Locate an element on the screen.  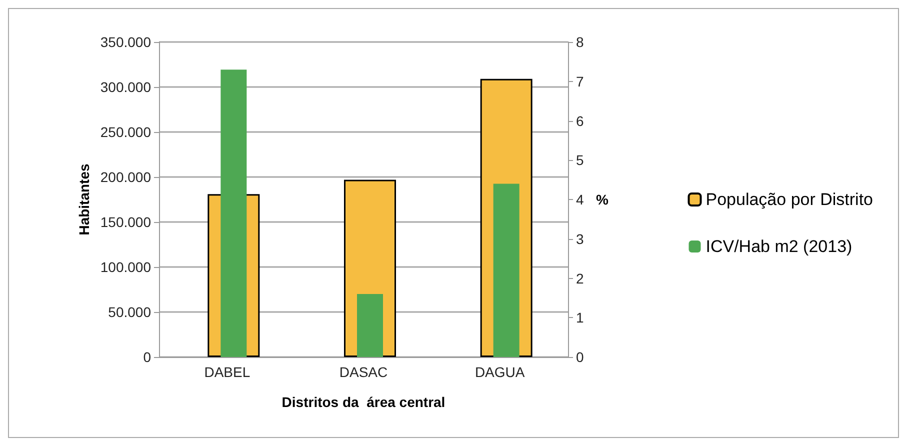
y2-tick-label: 1 is located at coordinates (580, 318).